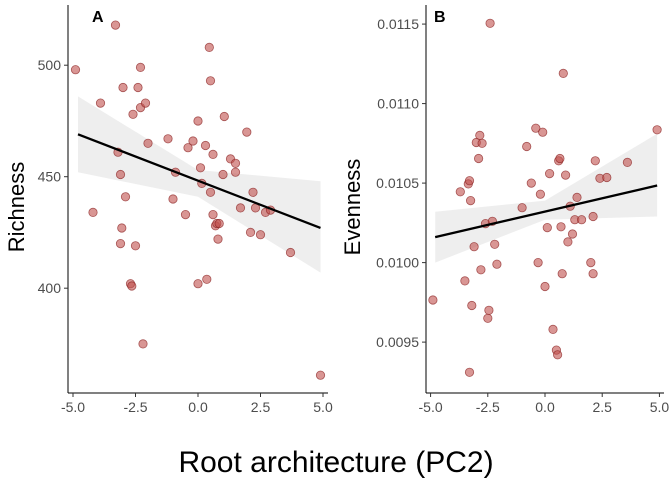  Describe the element at coordinates (50, 177) in the screenshot. I see `panel-a-y-tick-label: 450` at that location.